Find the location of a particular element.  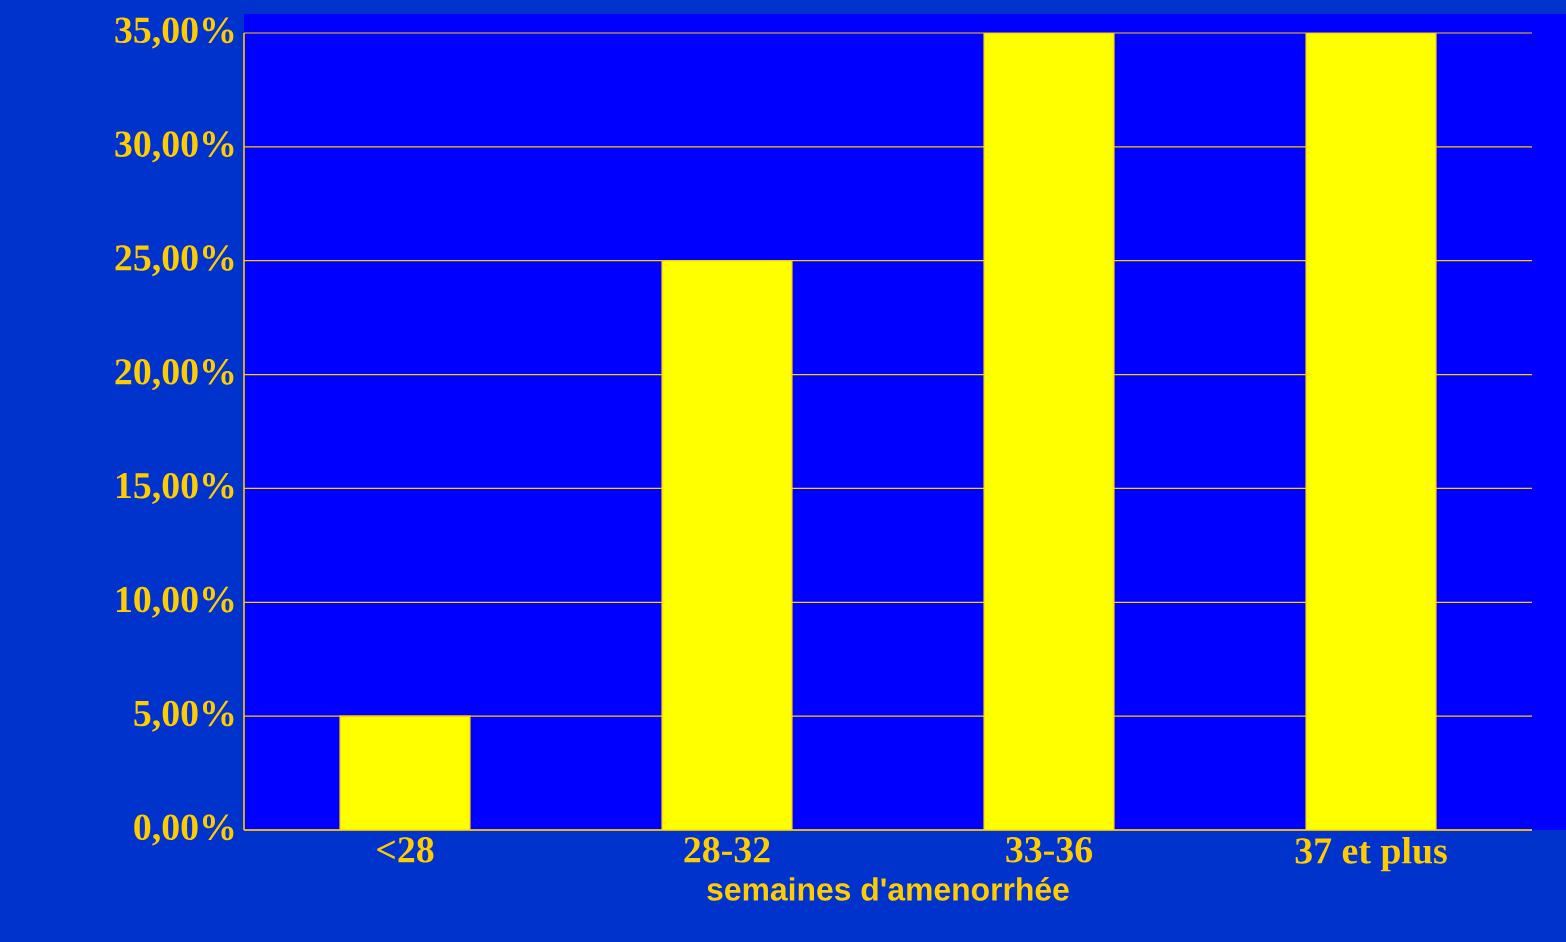

x-axis-title: semaines d'amenorrhée is located at coordinates (888, 889).